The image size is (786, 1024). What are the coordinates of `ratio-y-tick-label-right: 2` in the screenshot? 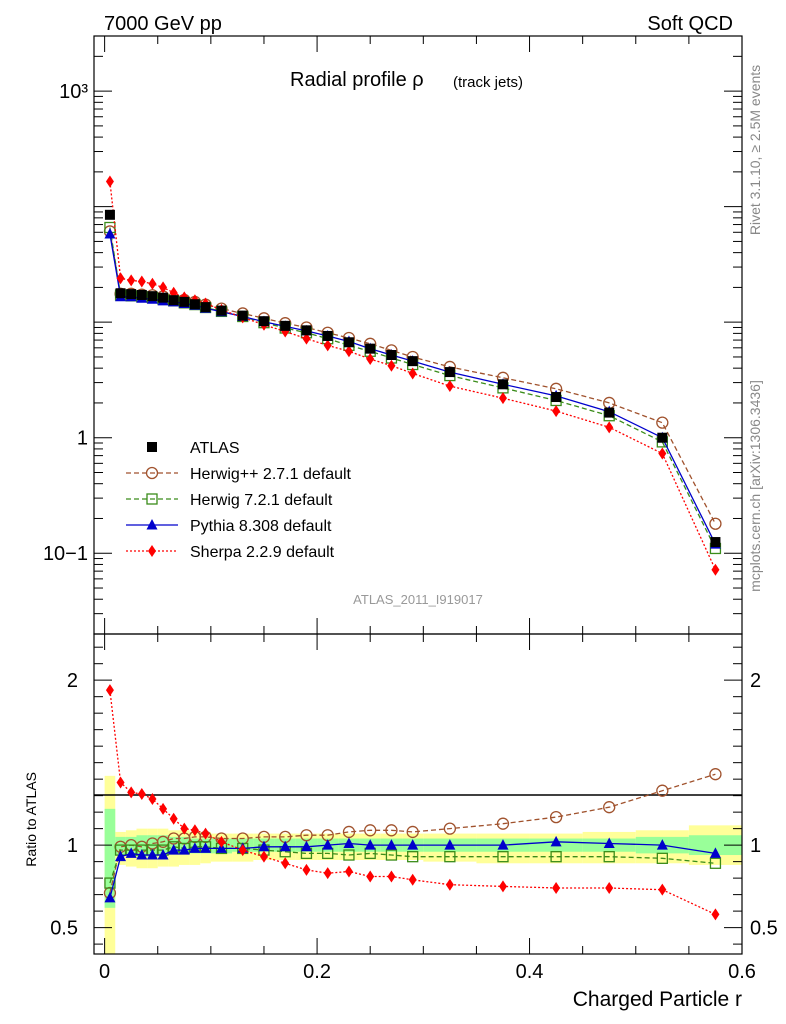 It's located at (755, 681).